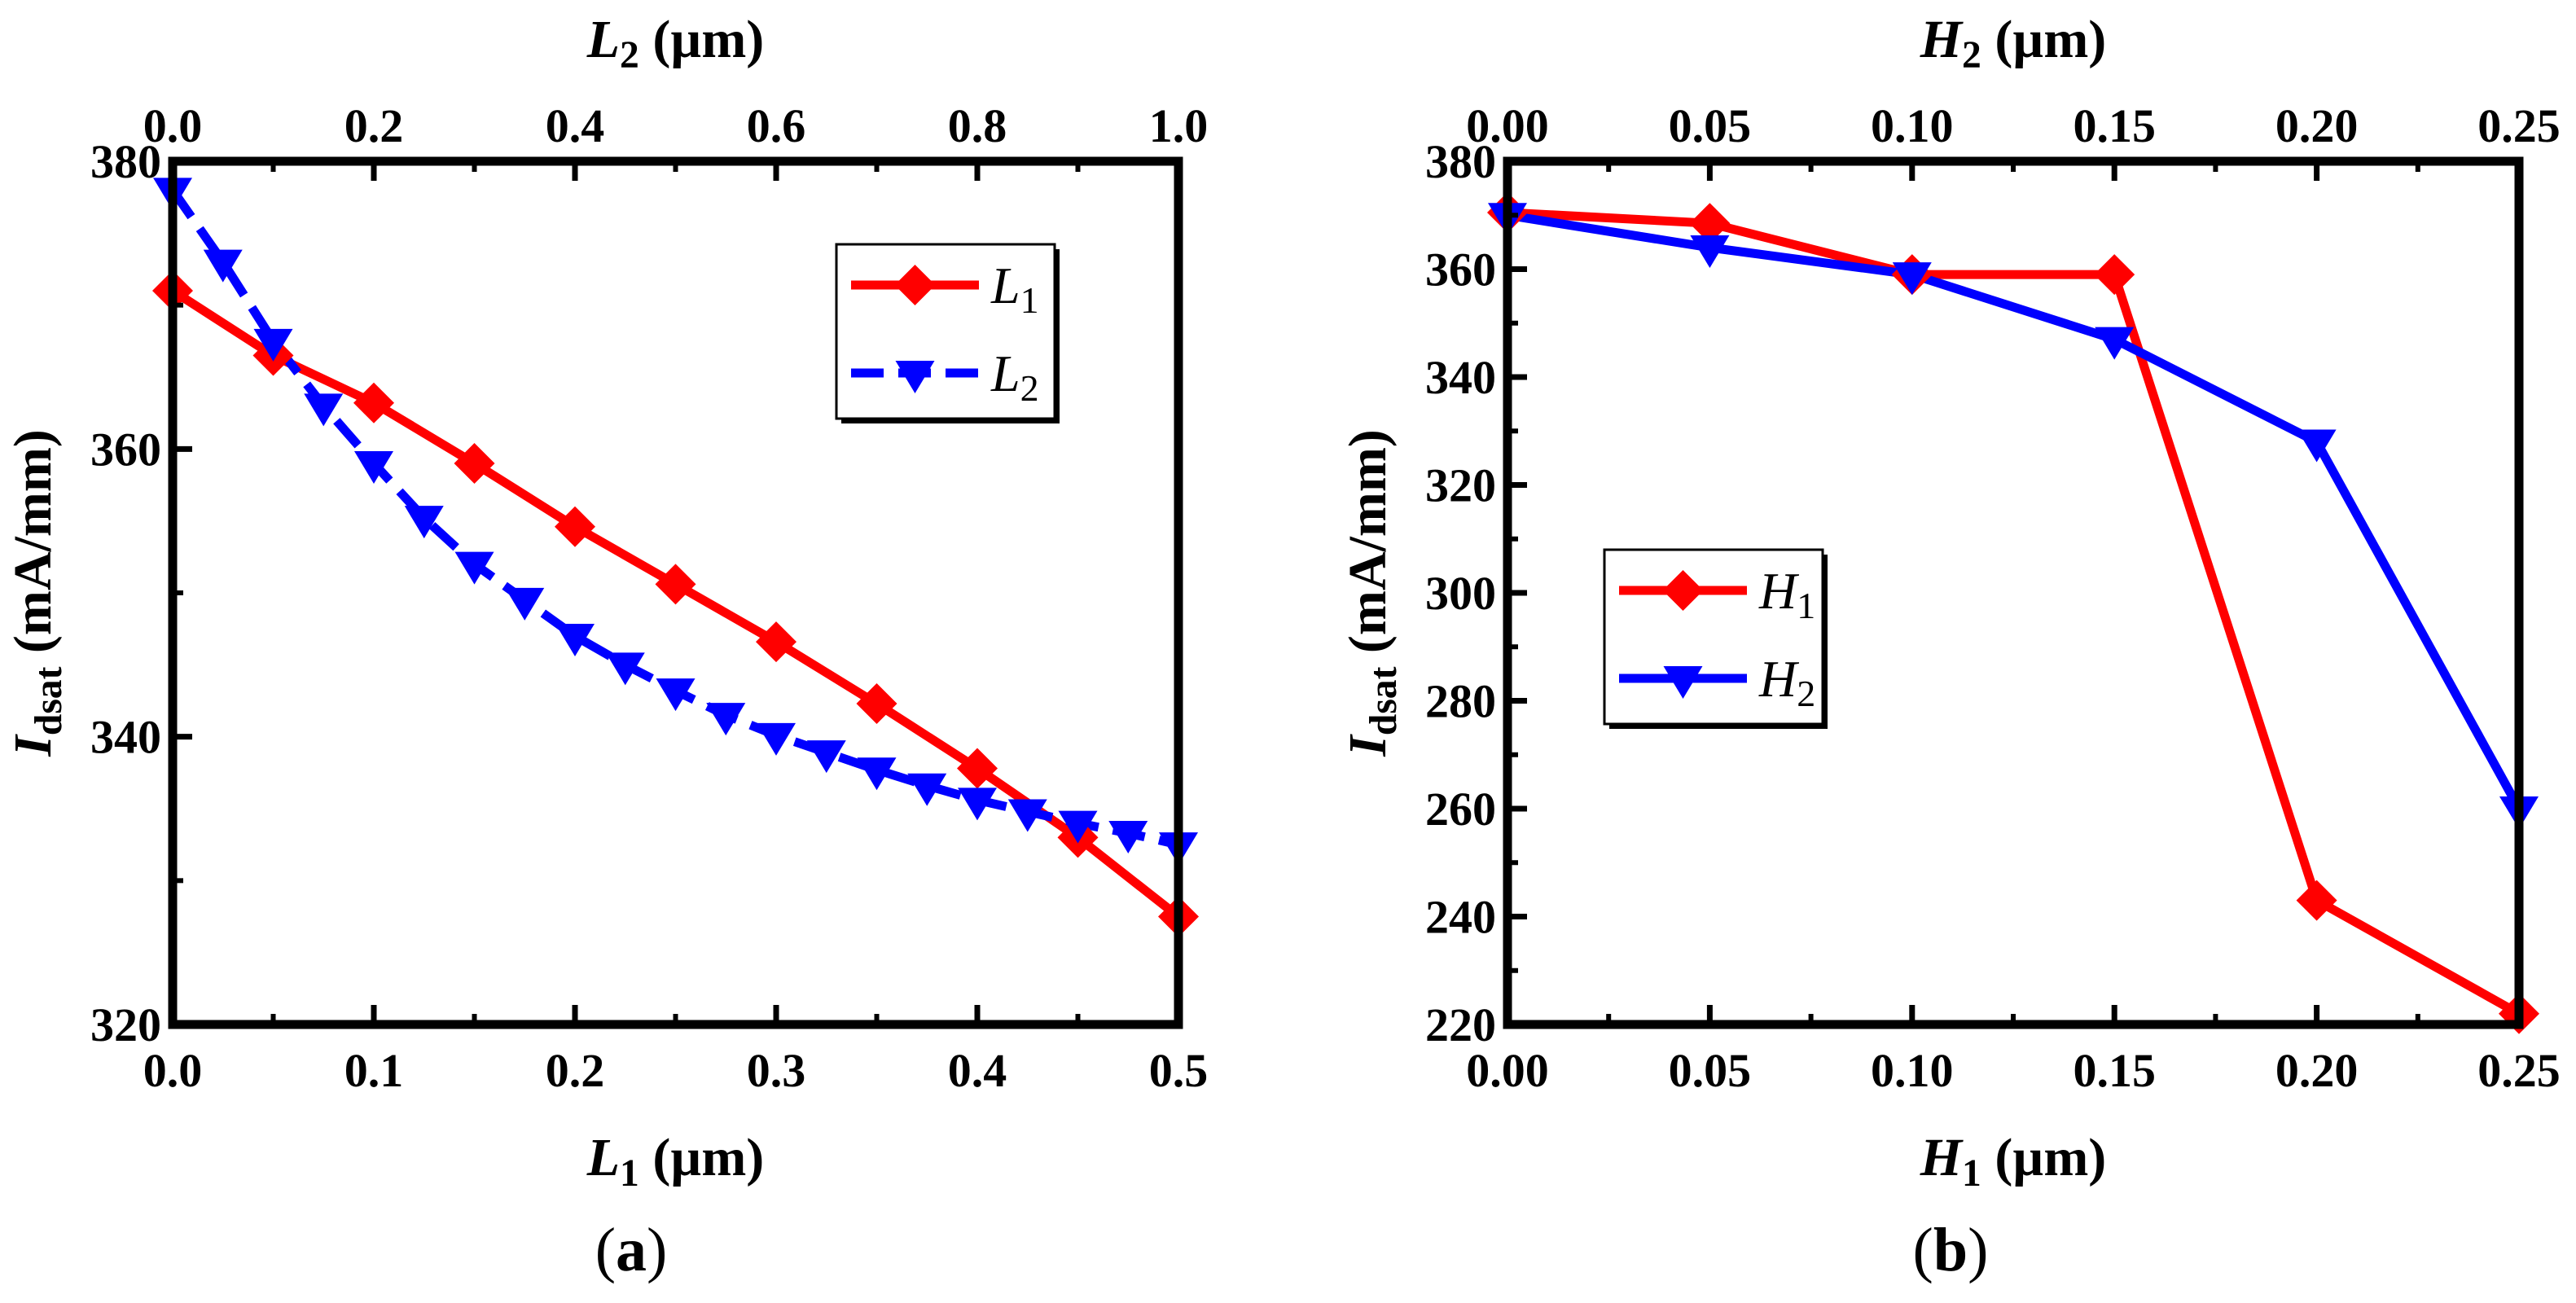 The width and height of the screenshot is (2576, 1303). I want to click on legend-label-2: H2, so click(1786, 682).